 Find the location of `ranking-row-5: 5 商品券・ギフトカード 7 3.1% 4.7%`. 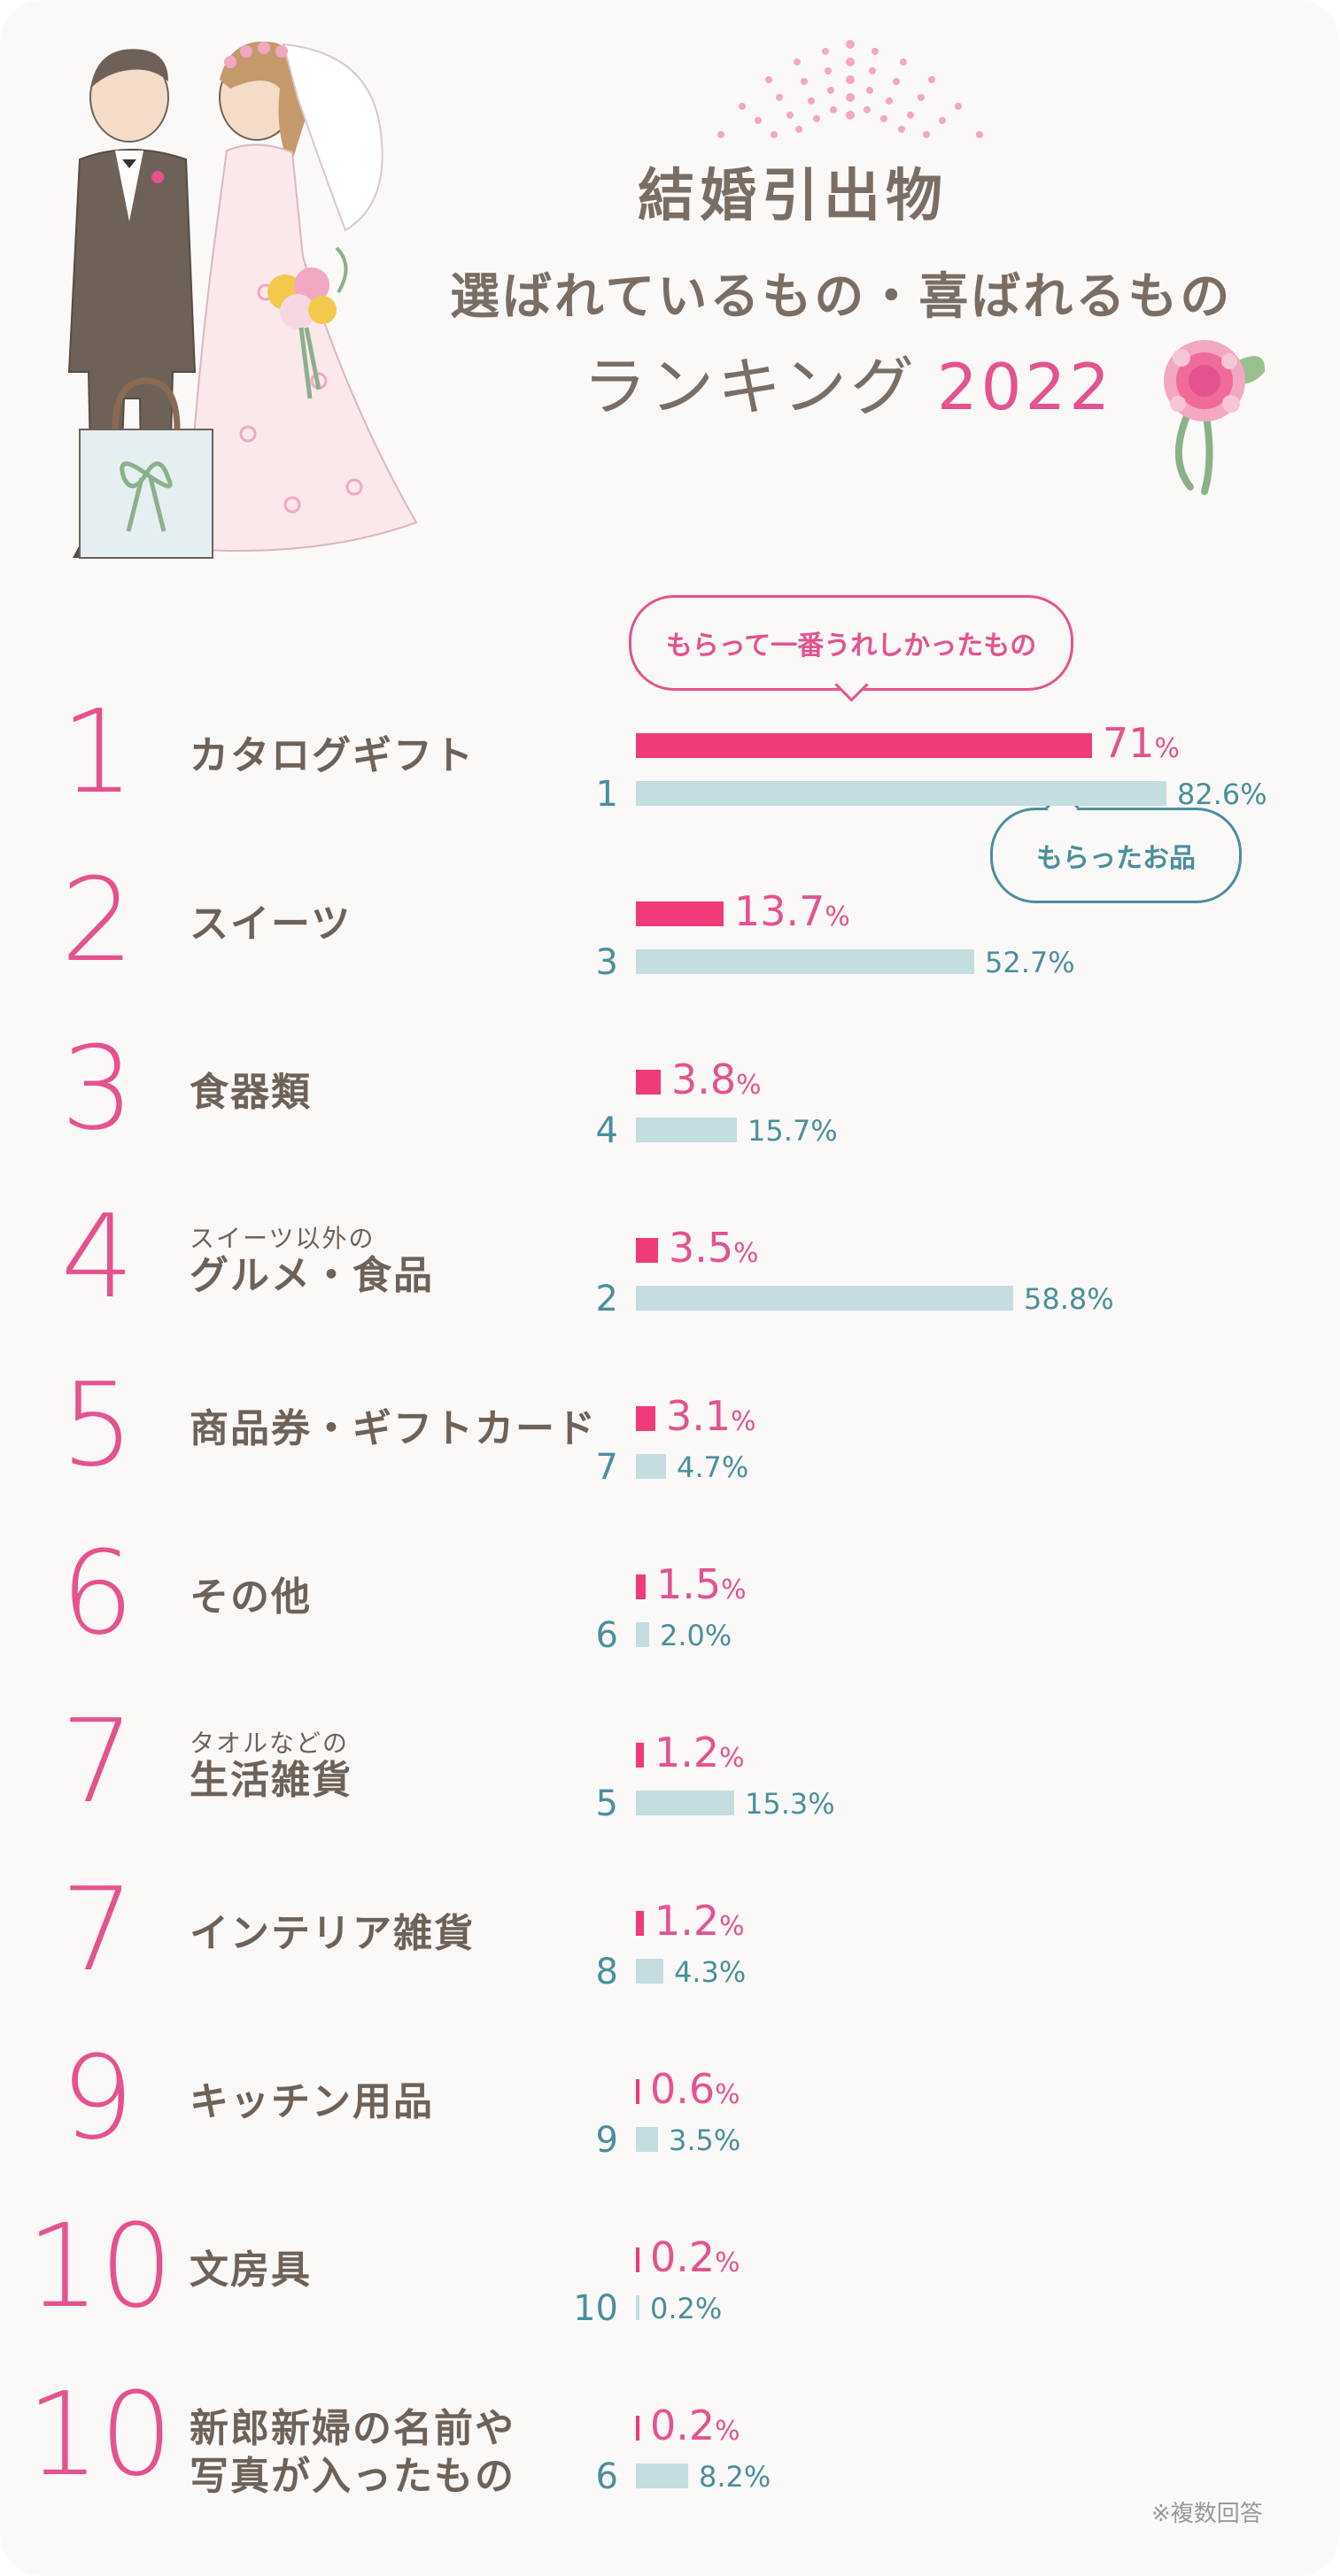

ranking-row-5: 5 商品券・ギフトカード 7 3.1% 4.7% is located at coordinates (670, 1446).